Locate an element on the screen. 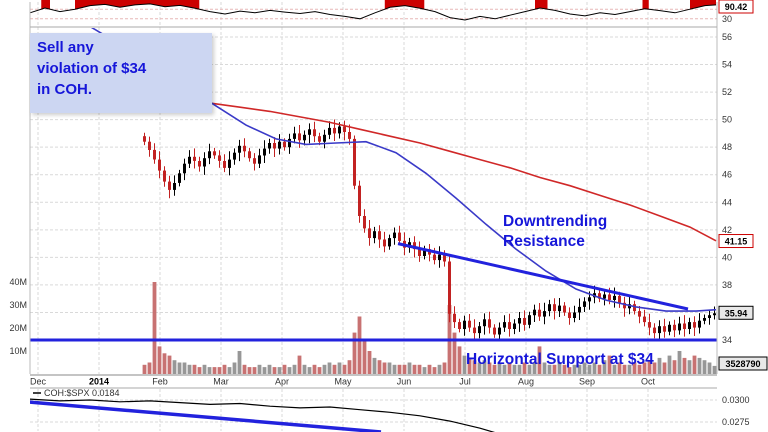 Image resolution: width=768 pixels, height=432 pixels. svg-text: May is located at coordinates (343, 382).